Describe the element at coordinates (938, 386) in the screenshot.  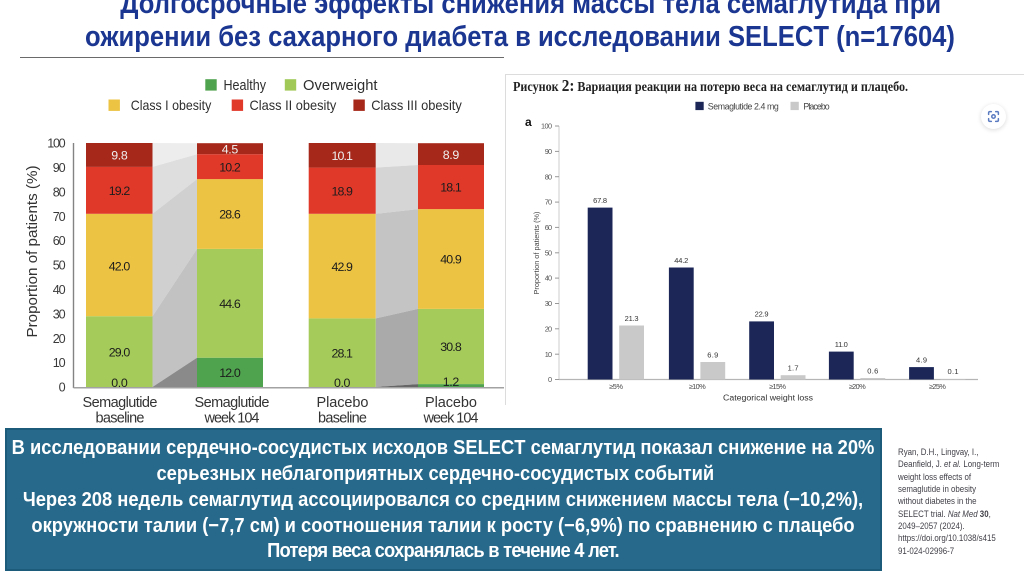
I see `svg-text: ≥25%` at that location.